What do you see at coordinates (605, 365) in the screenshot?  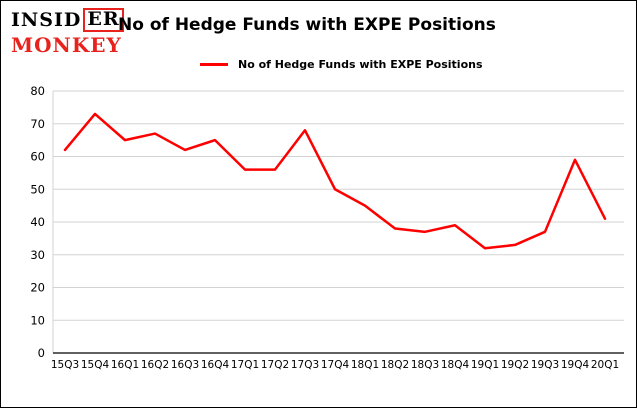 I see `x-tick-label: 20Q1` at bounding box center [605, 365].